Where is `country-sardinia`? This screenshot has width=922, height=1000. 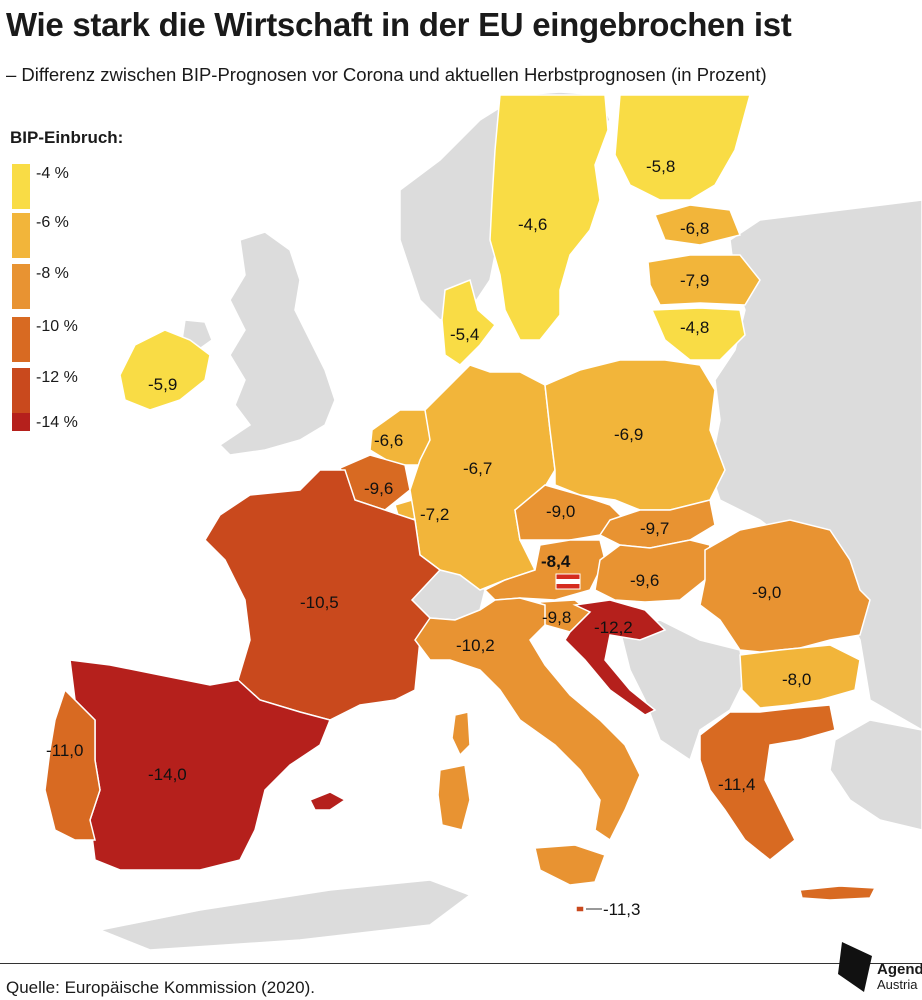 country-sardinia is located at coordinates (454, 797).